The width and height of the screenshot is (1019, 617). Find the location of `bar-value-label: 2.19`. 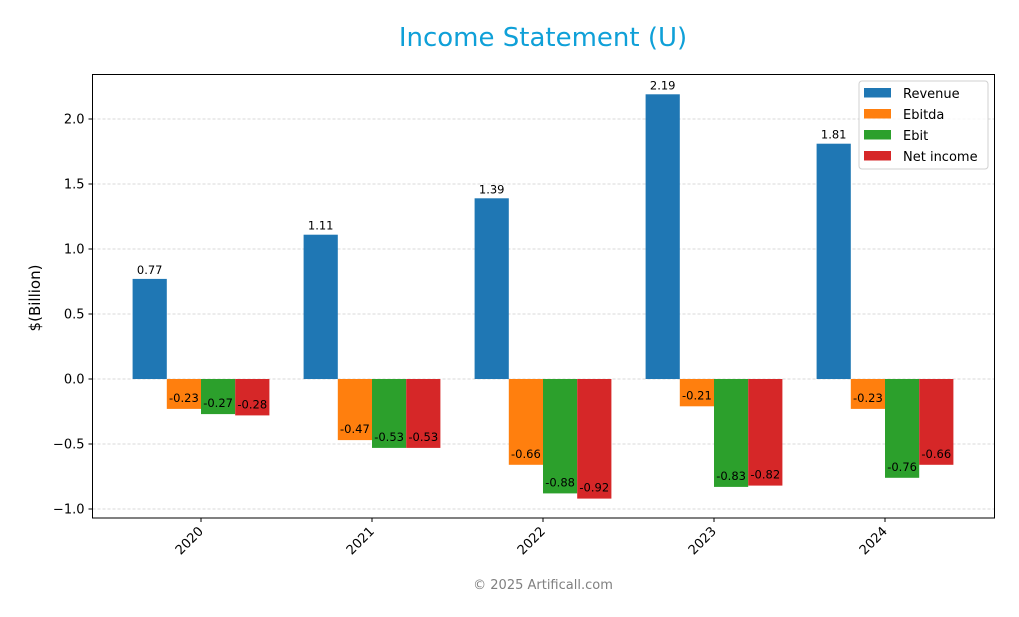

bar-value-label: 2.19 is located at coordinates (663, 85).